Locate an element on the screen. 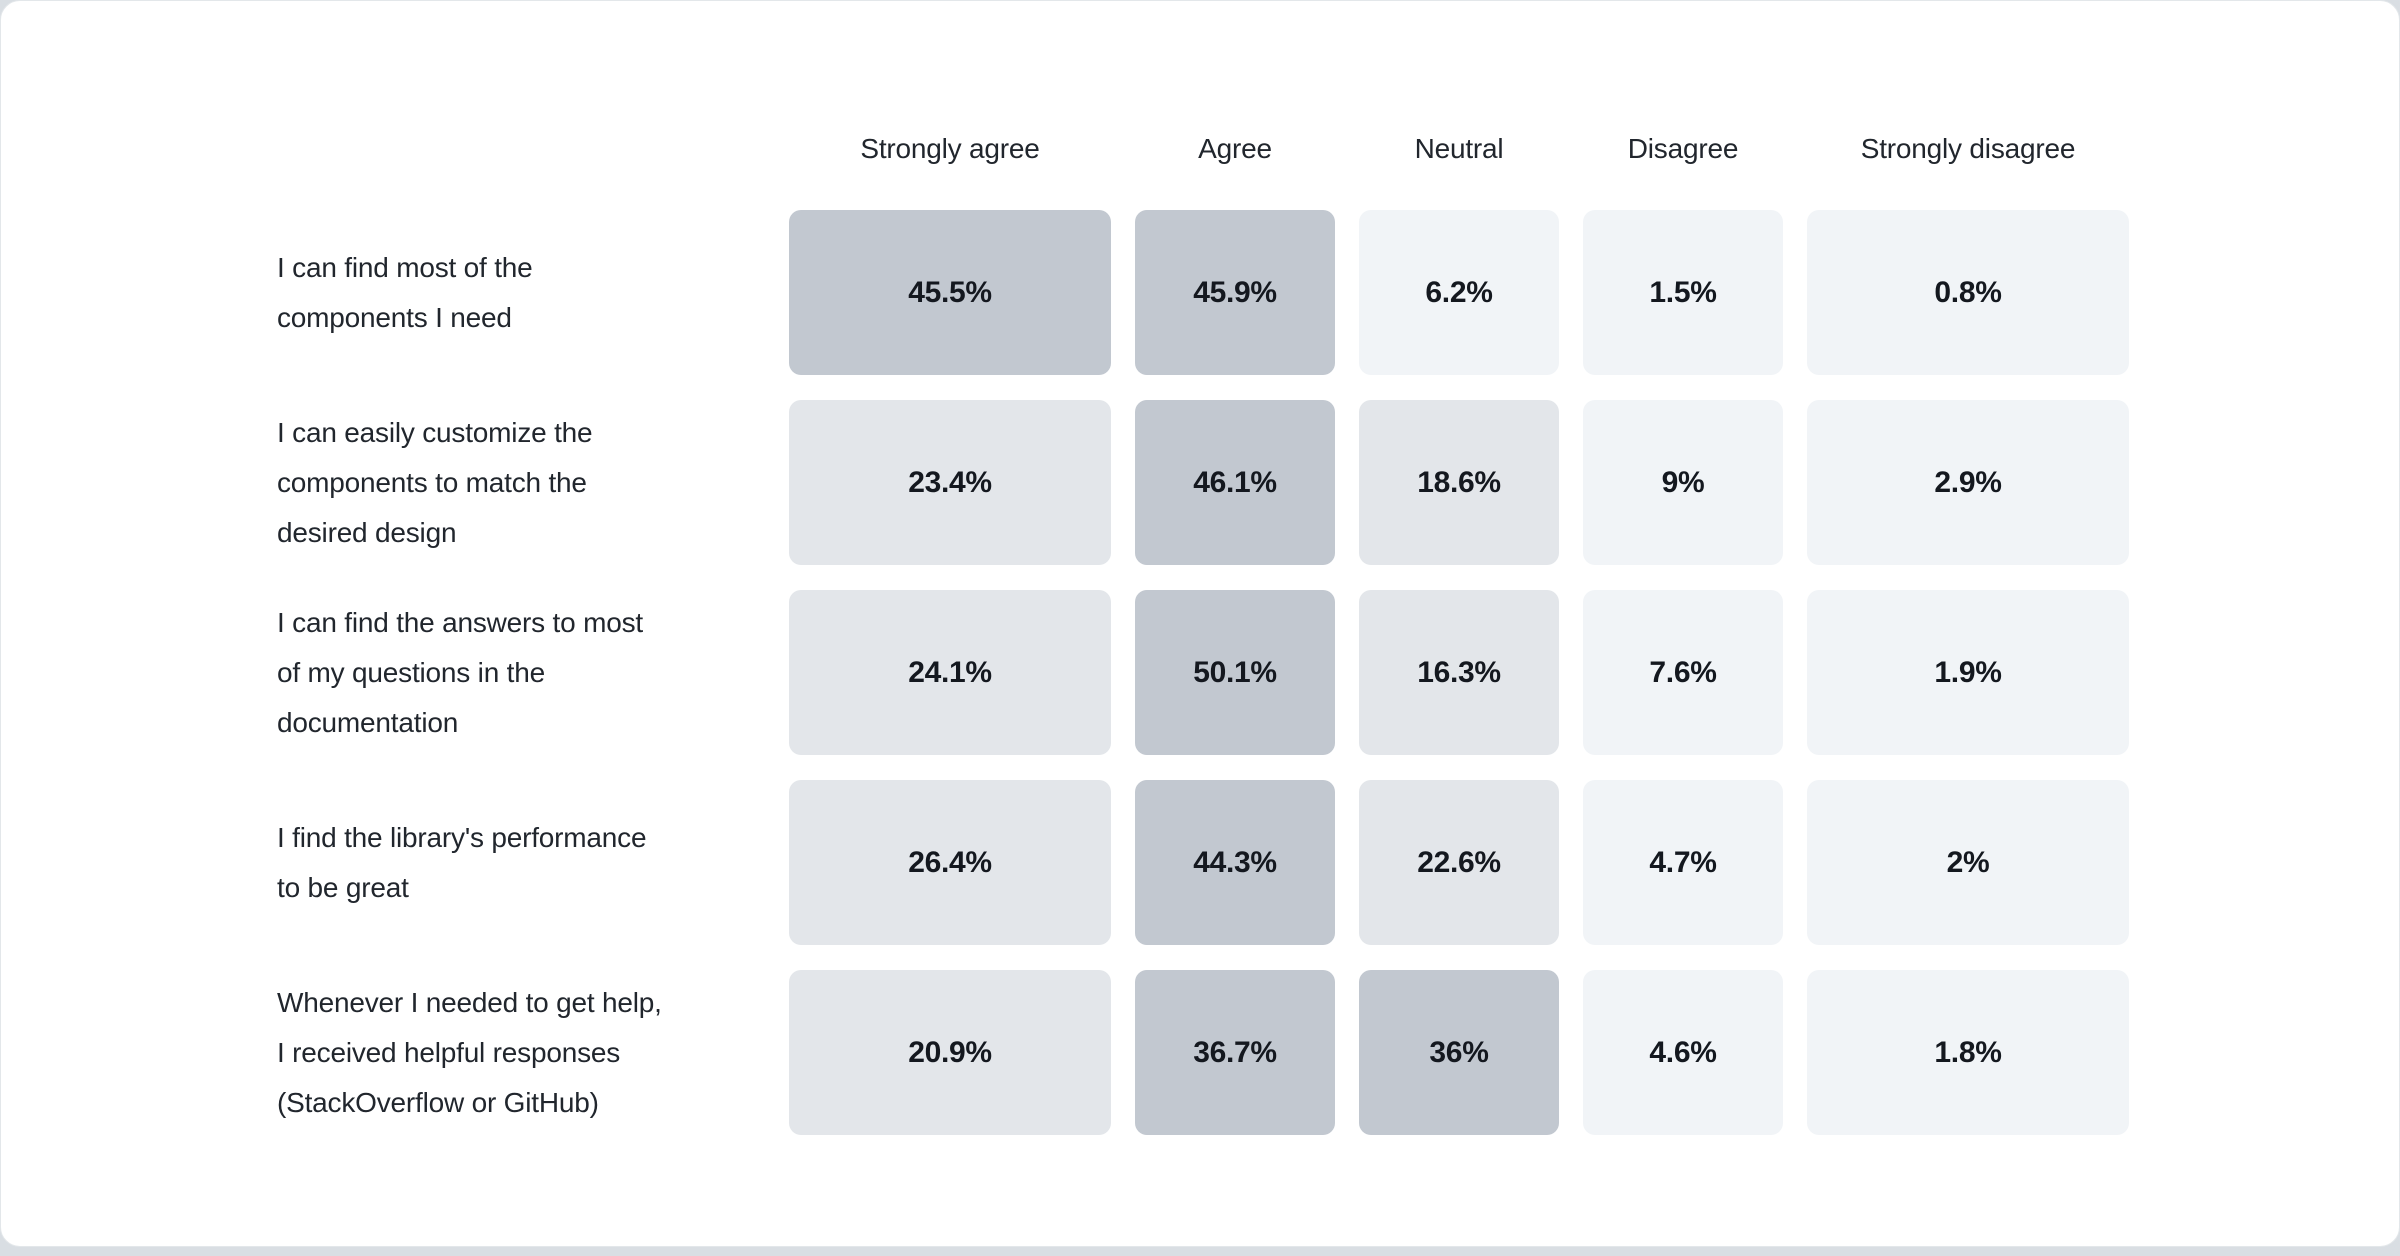 Image resolution: width=2400 pixels, height=1256 pixels. column-header: Strongly agree is located at coordinates (950, 148).